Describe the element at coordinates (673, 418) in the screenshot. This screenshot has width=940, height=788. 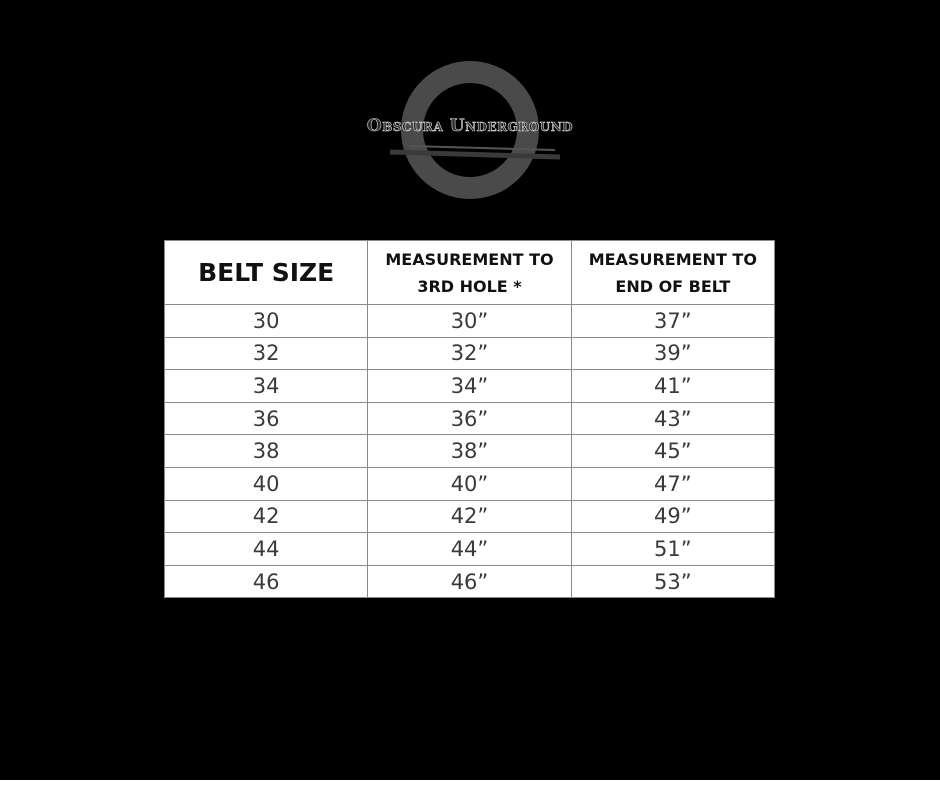
I see `table-cell: 43”` at that location.